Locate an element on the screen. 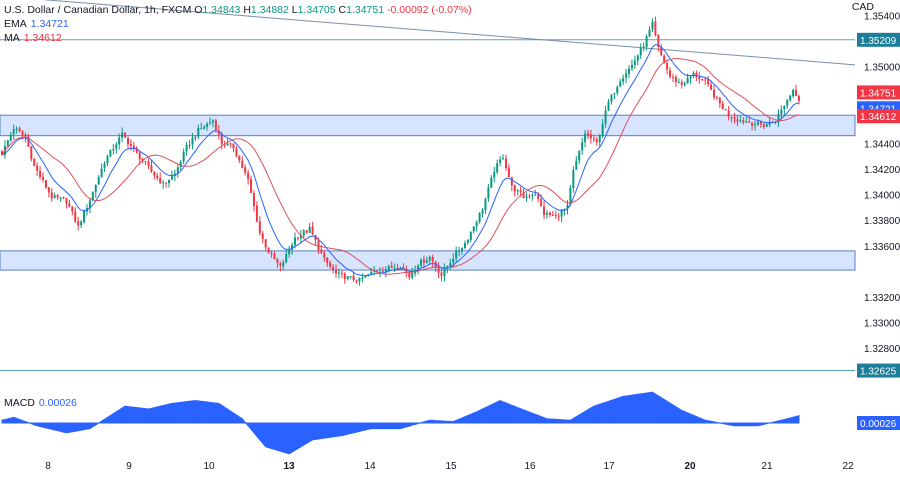 The image size is (900, 479). x-tick-label: 16 is located at coordinates (530, 466).